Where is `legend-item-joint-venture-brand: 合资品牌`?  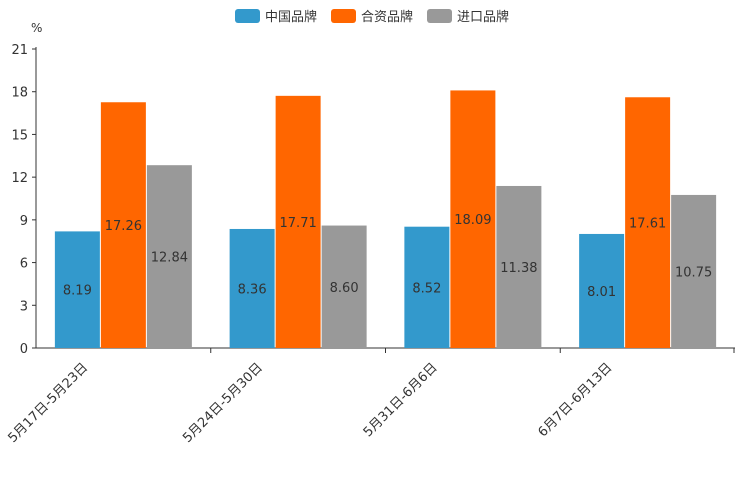
legend-item-joint-venture-brand: 合资品牌 is located at coordinates (371, 15).